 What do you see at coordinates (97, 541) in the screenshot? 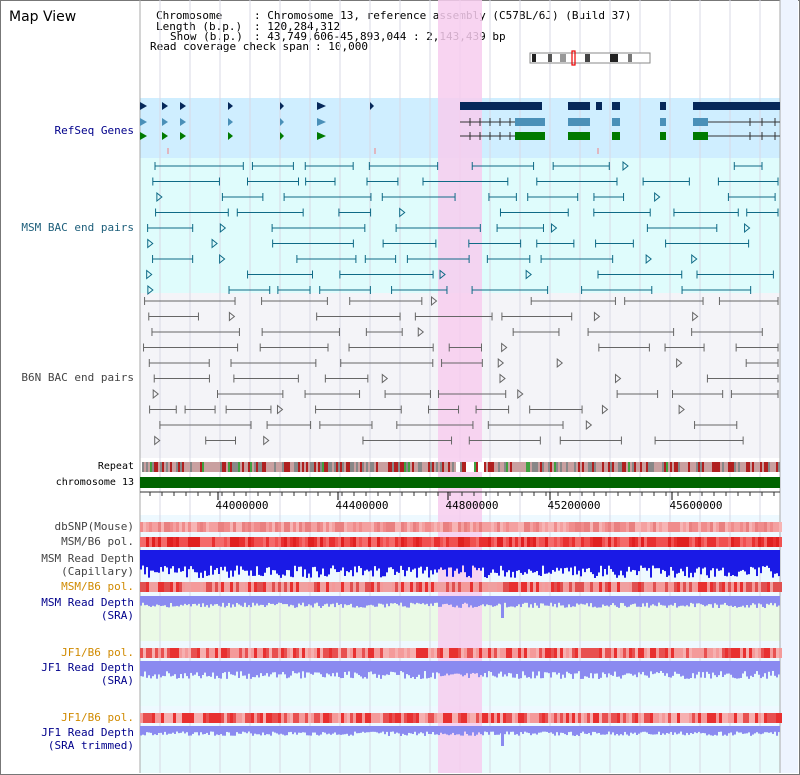
I see `track-label-msm-b6-pol: MSM/B6 pol.` at bounding box center [97, 541].